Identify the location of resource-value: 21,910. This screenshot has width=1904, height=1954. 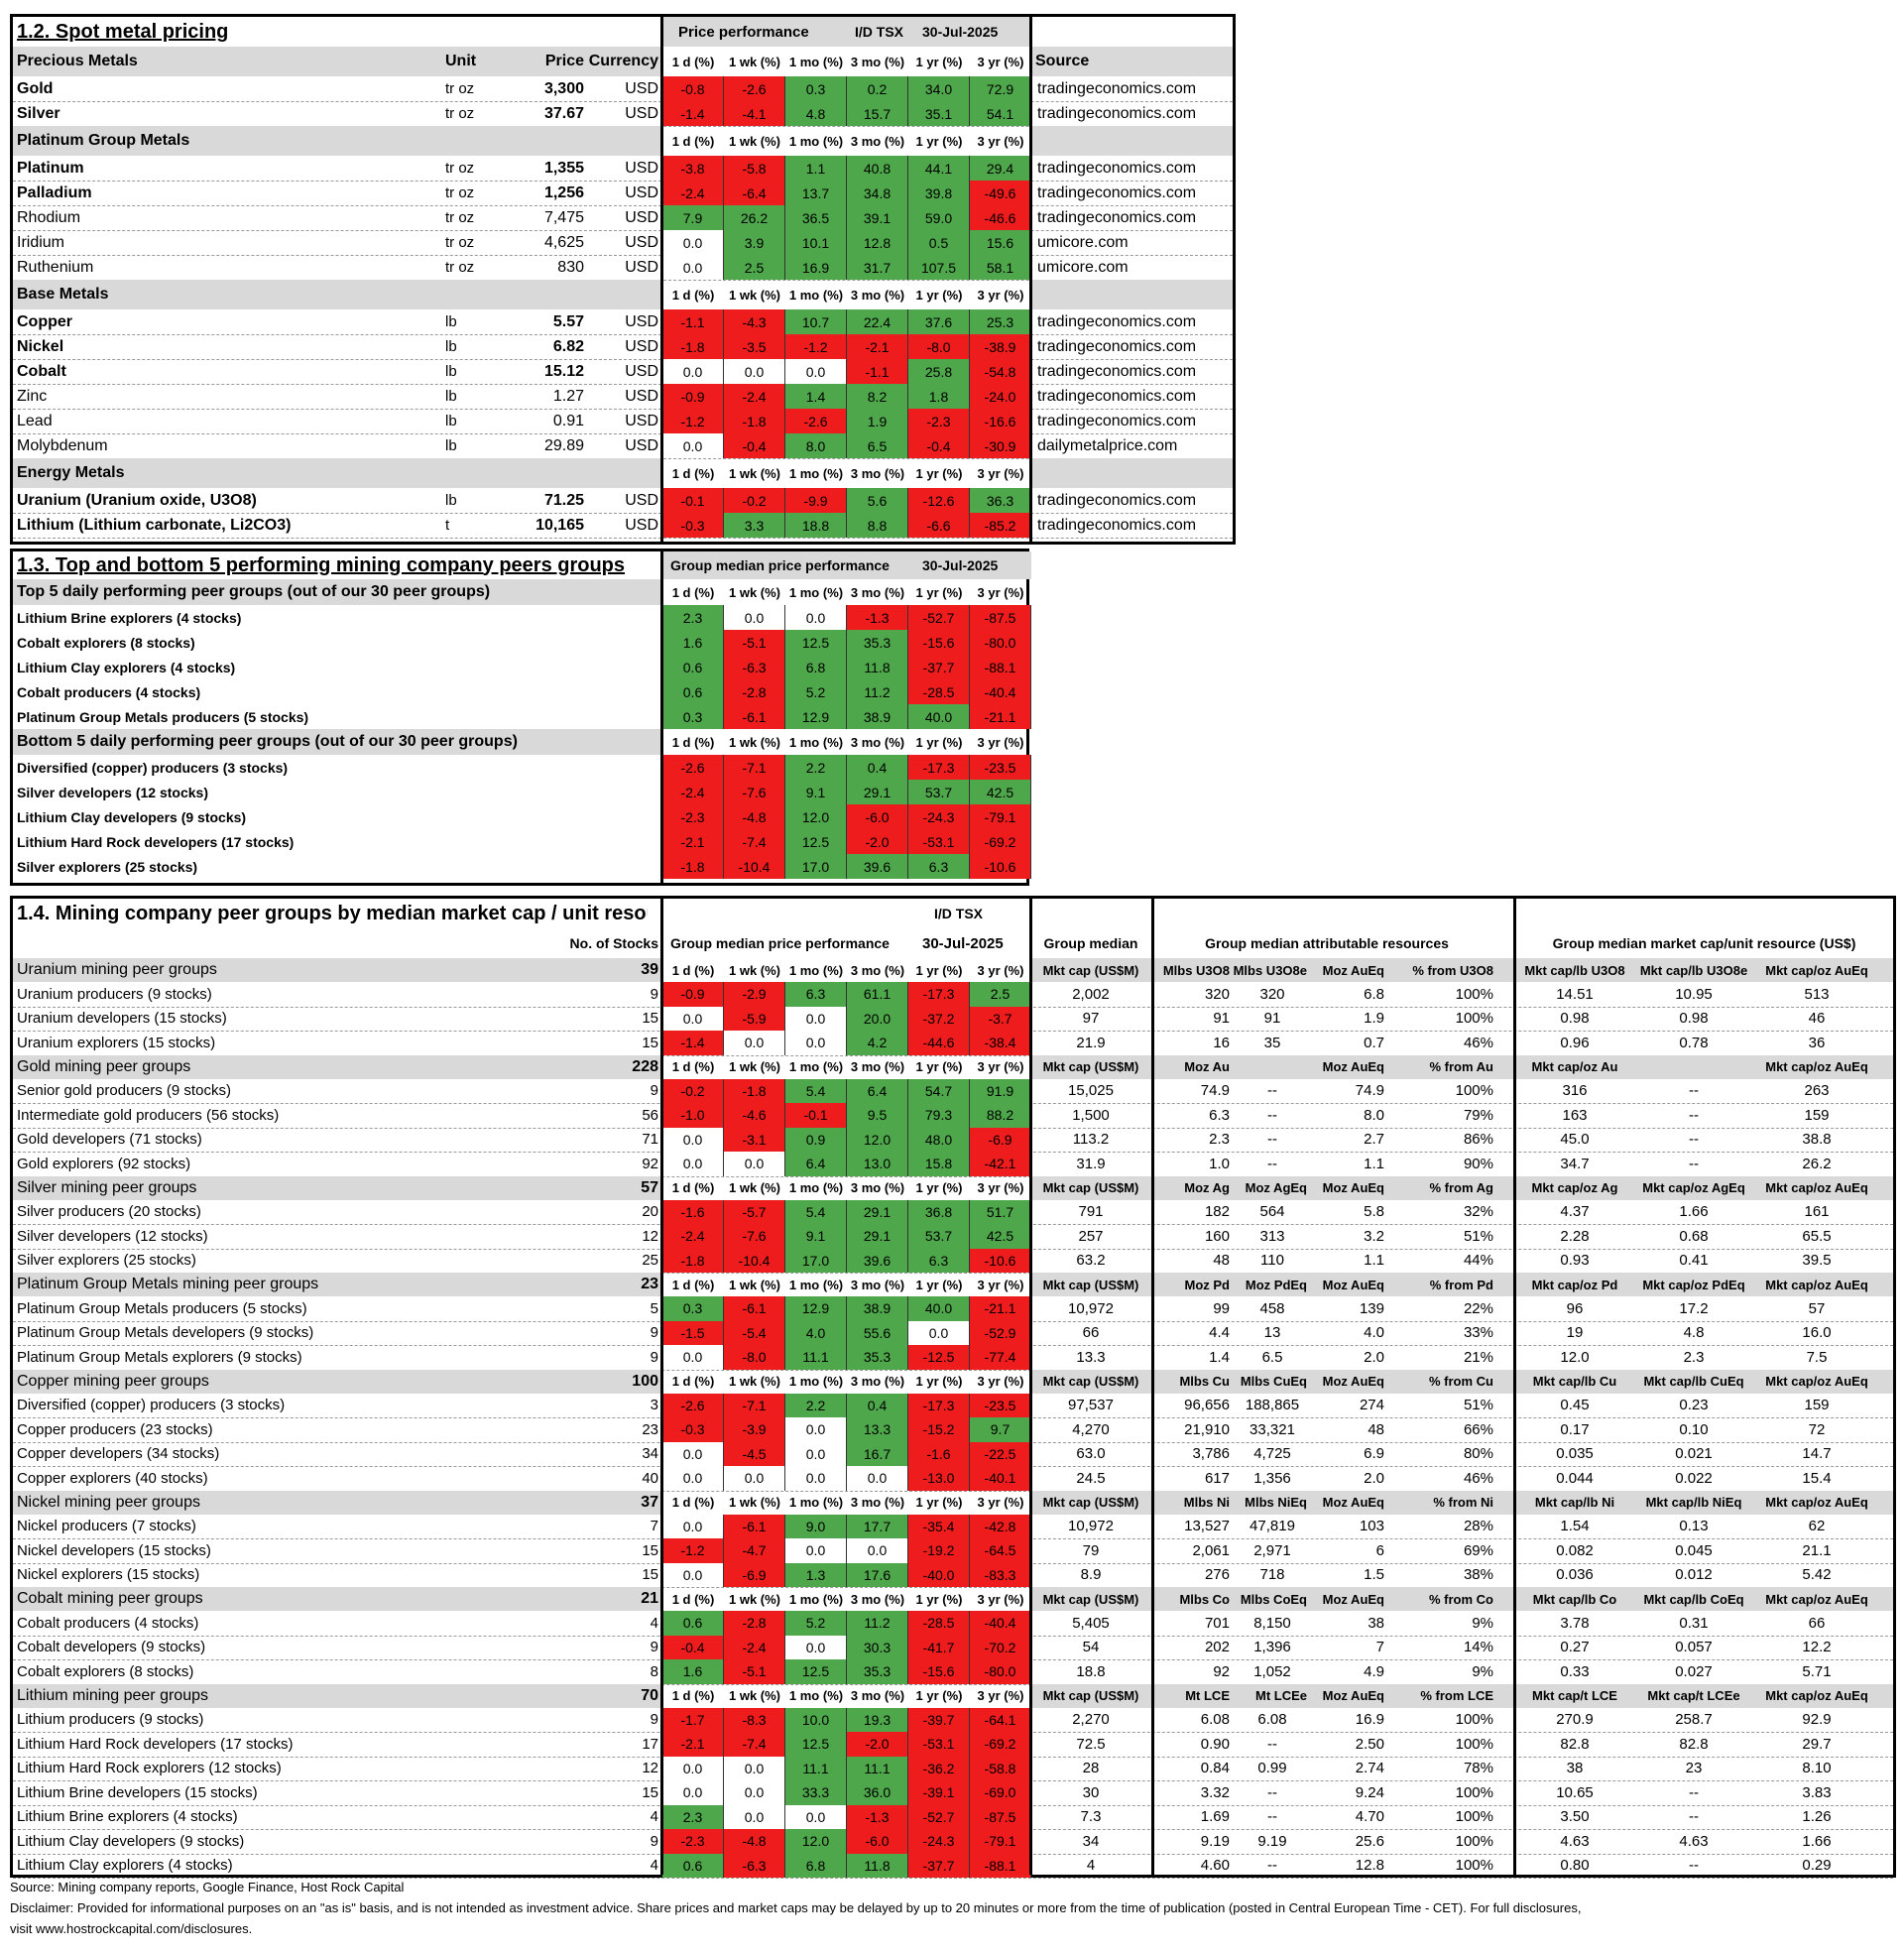
(1207, 1429).